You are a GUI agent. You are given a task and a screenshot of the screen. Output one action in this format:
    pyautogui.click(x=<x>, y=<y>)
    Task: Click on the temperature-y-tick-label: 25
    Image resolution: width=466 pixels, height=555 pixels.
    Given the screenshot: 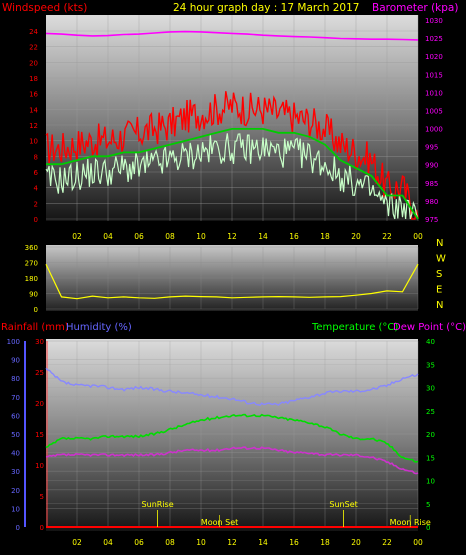 What is the action you would take?
    pyautogui.click(x=430, y=412)
    